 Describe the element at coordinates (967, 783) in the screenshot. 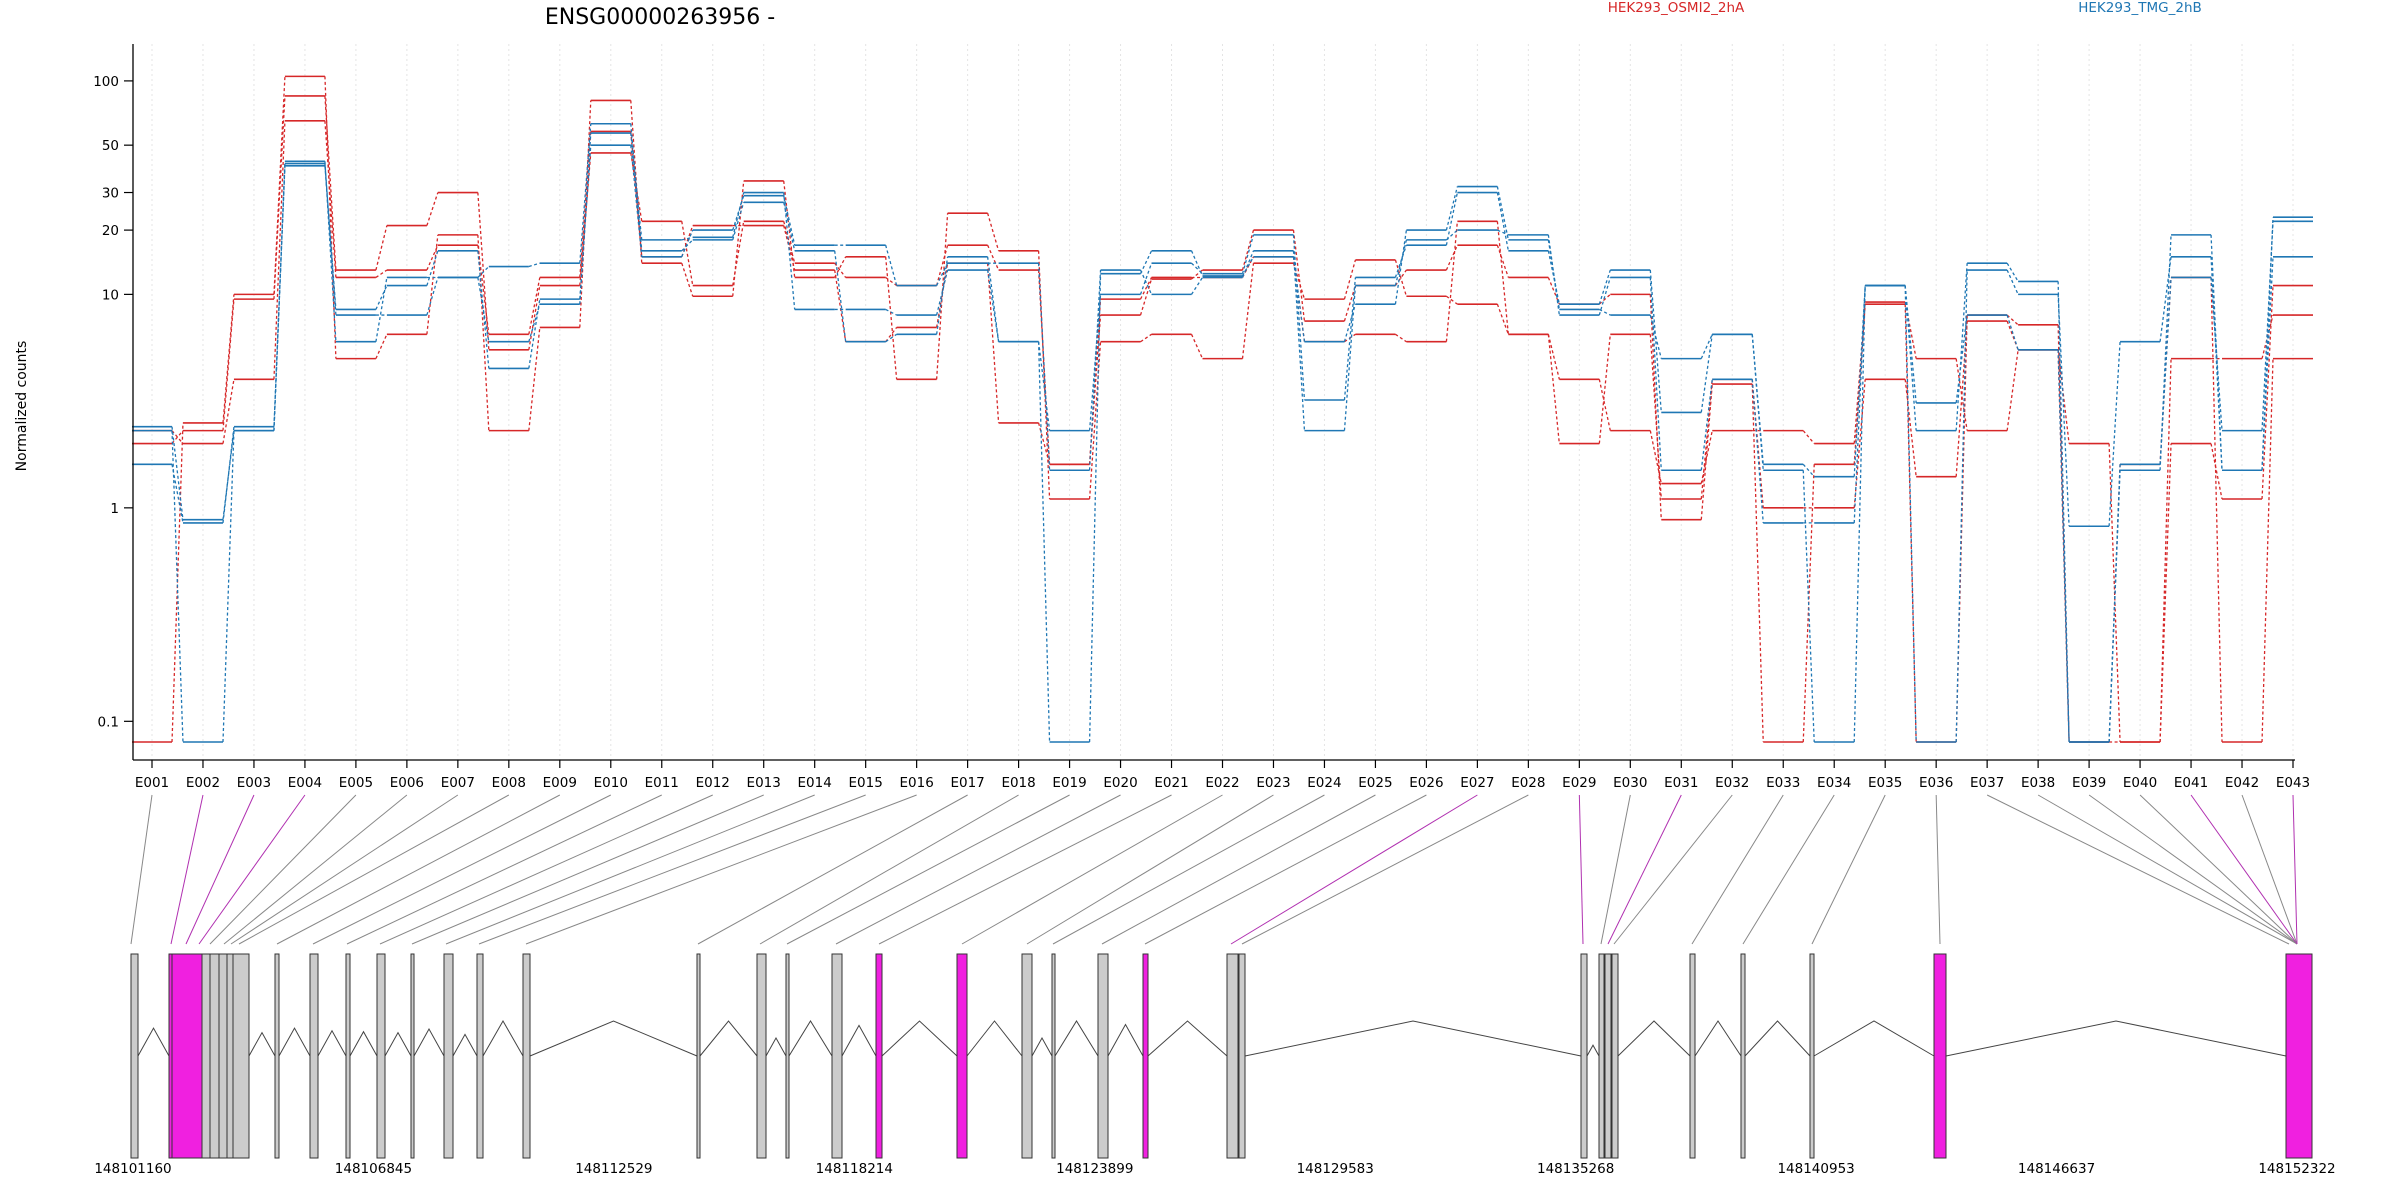

I see `x-tick-label: E017` at that location.